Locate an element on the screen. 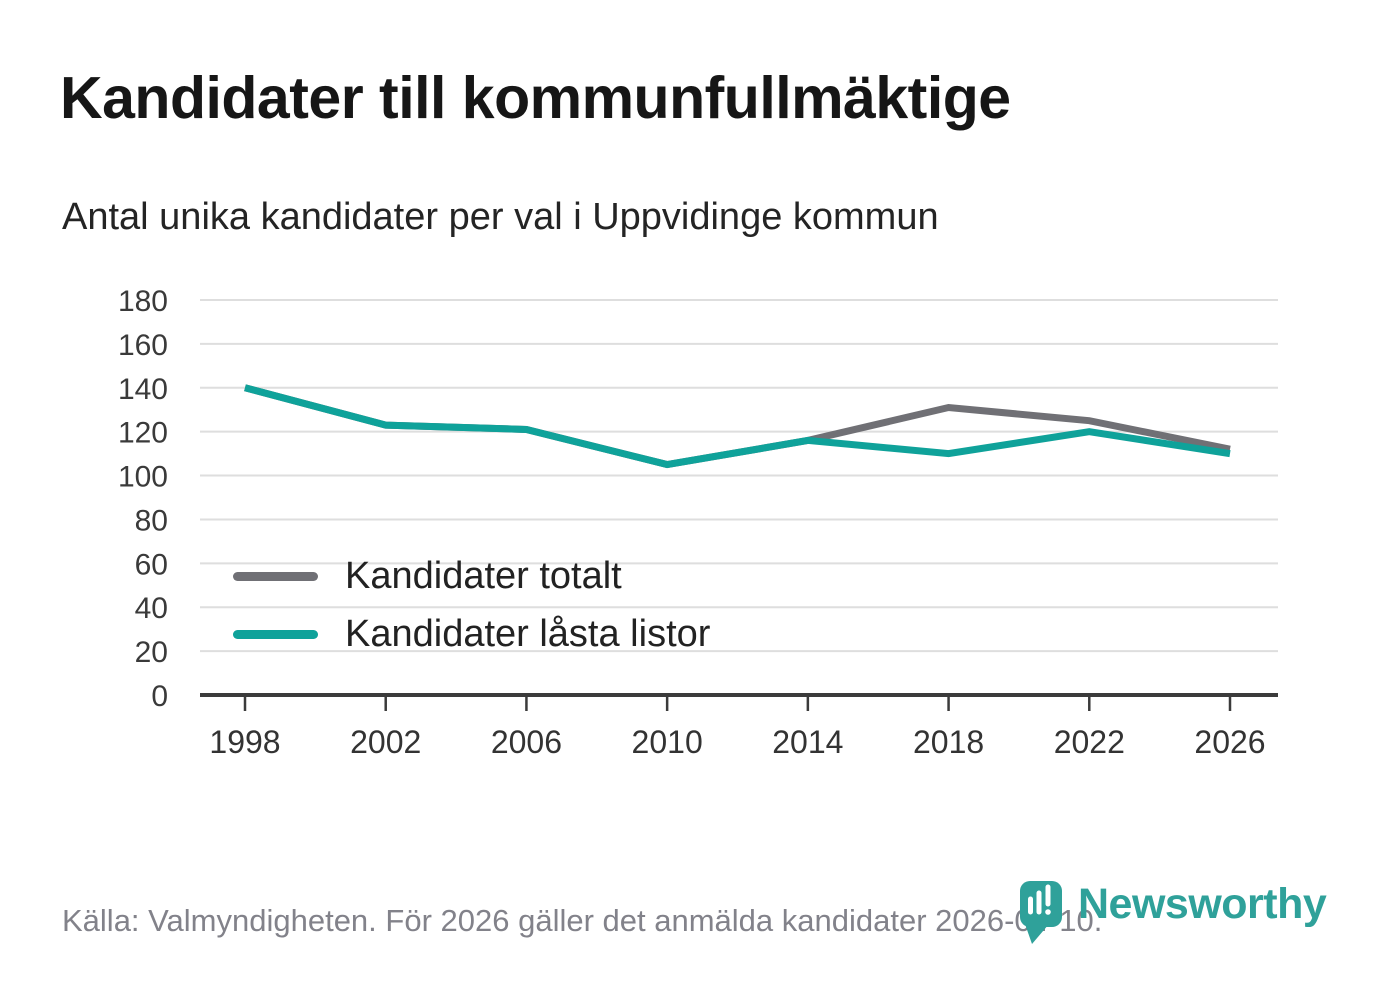 The image size is (1382, 999). legend-label-locked-lists: Kandidater låsta listor is located at coordinates (528, 633).